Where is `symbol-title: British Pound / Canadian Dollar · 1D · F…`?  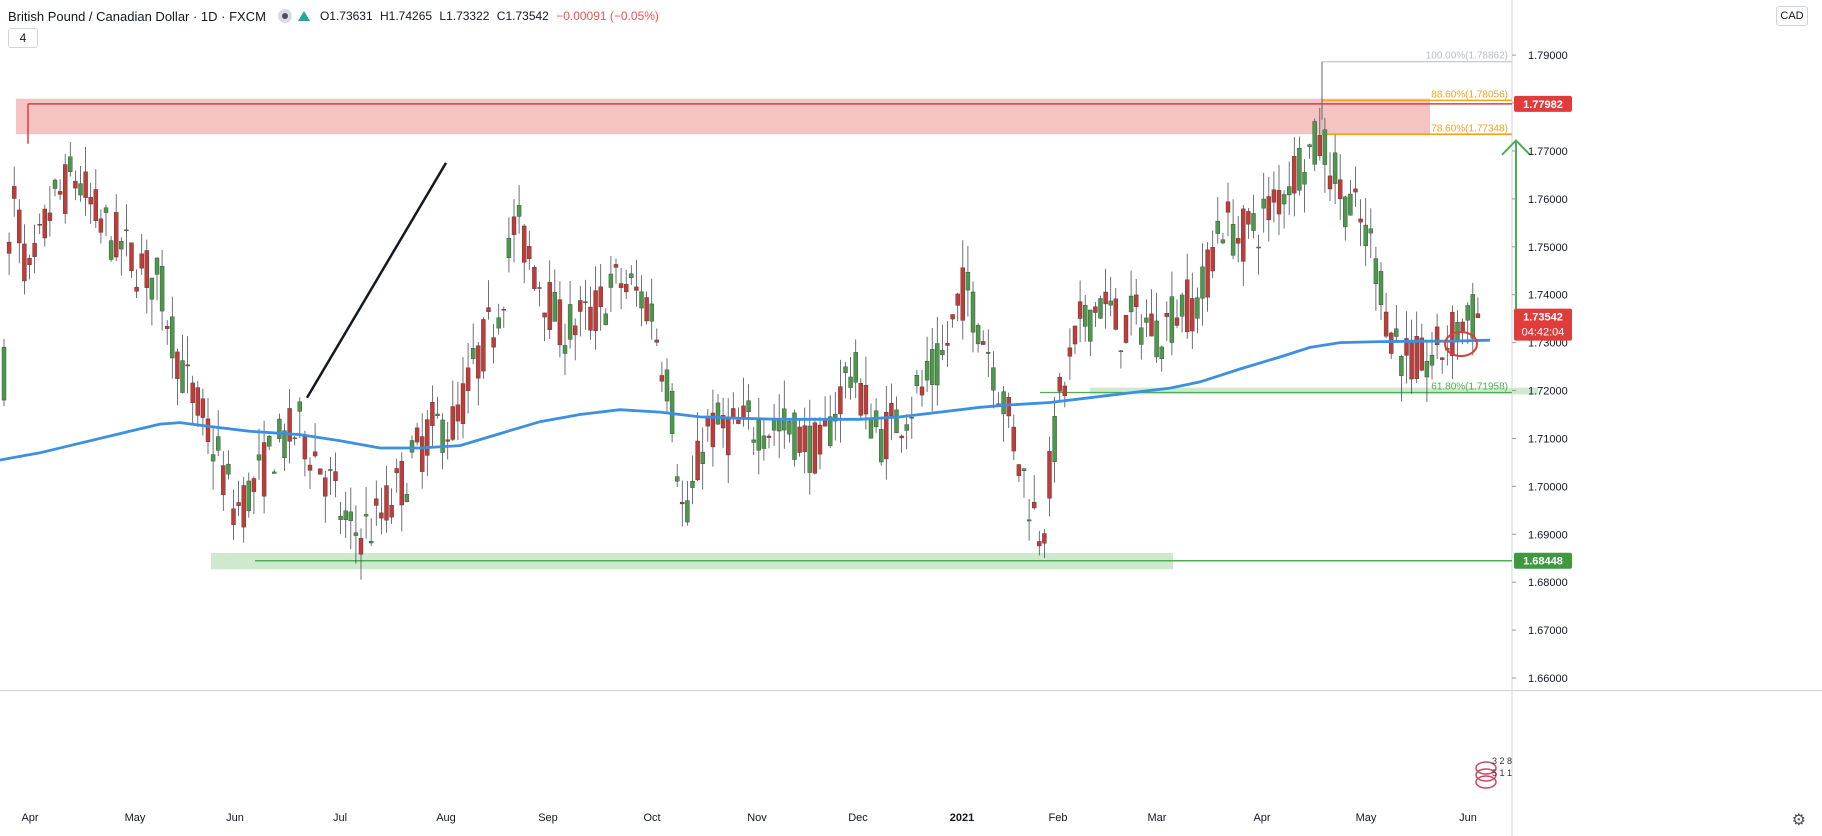
symbol-title: British Pound / Canadian Dollar · 1D · F… is located at coordinates (137, 16).